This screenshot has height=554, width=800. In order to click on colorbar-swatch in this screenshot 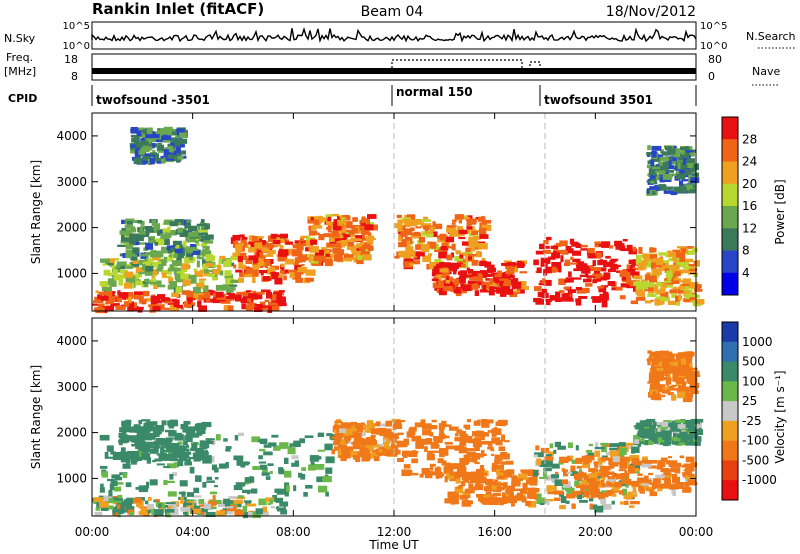, I will do `click(730, 128)`.